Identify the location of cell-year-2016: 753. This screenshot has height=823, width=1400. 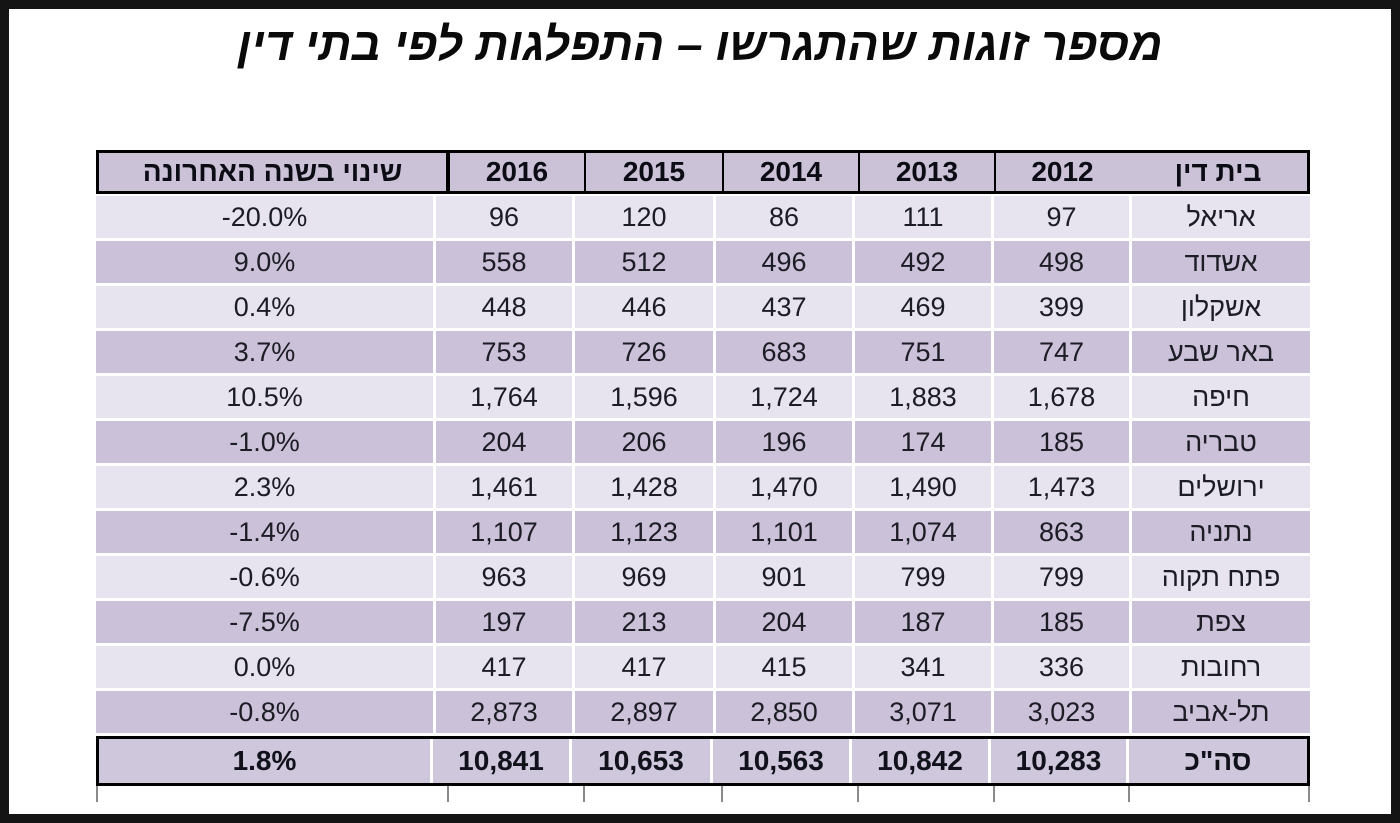
(504, 352).